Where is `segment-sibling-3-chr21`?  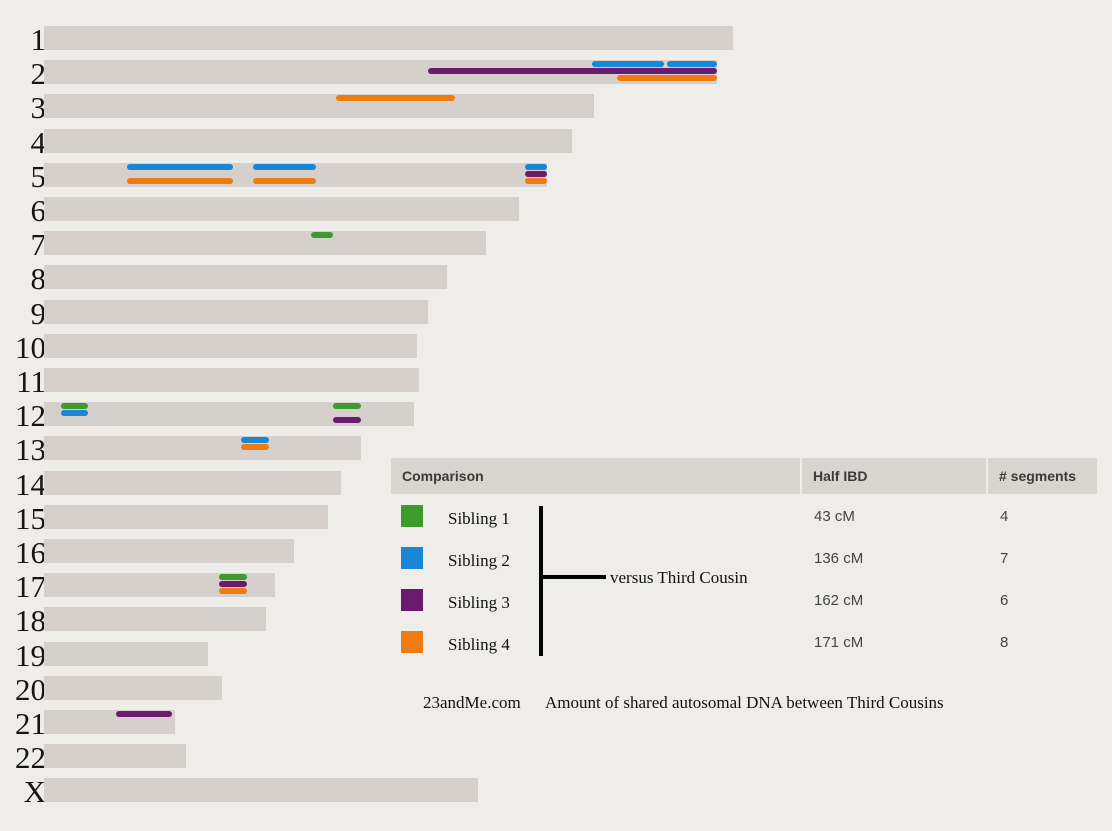
segment-sibling-3-chr21 is located at coordinates (144, 714).